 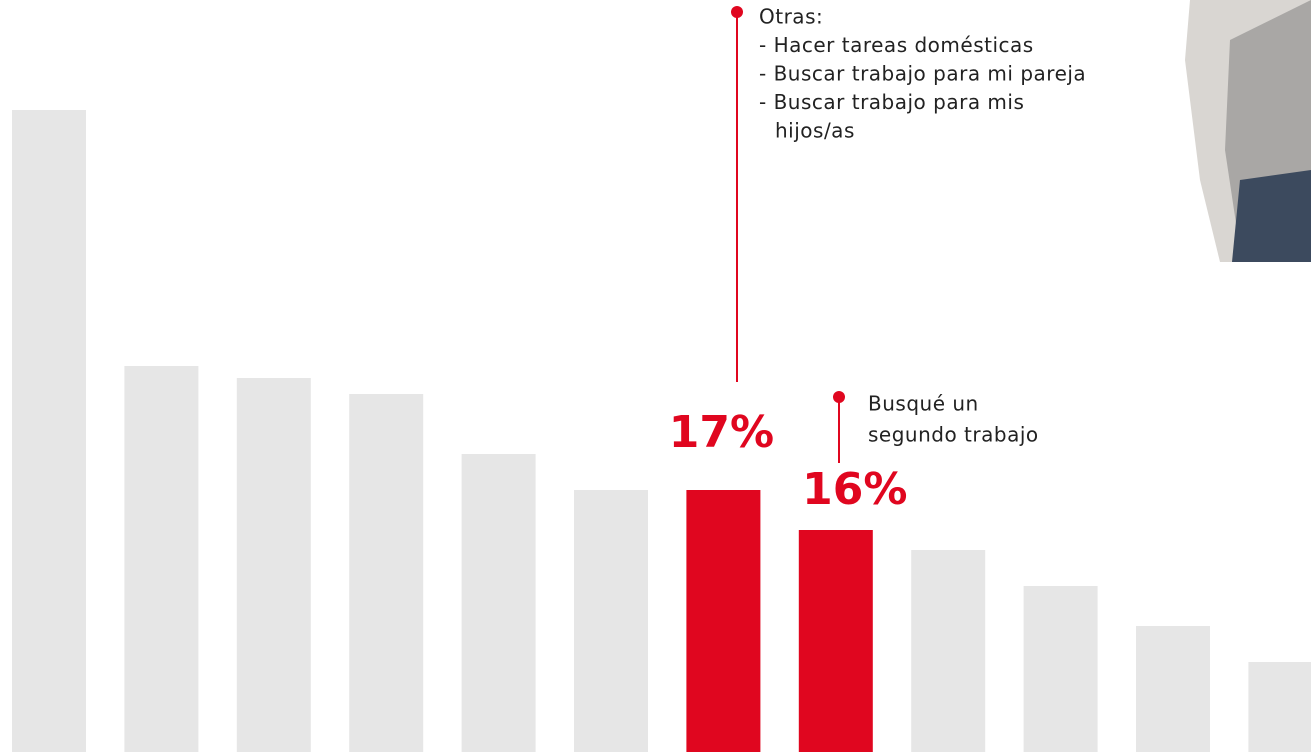 I want to click on annotation-text: segundo trabajo, so click(x=953, y=435).